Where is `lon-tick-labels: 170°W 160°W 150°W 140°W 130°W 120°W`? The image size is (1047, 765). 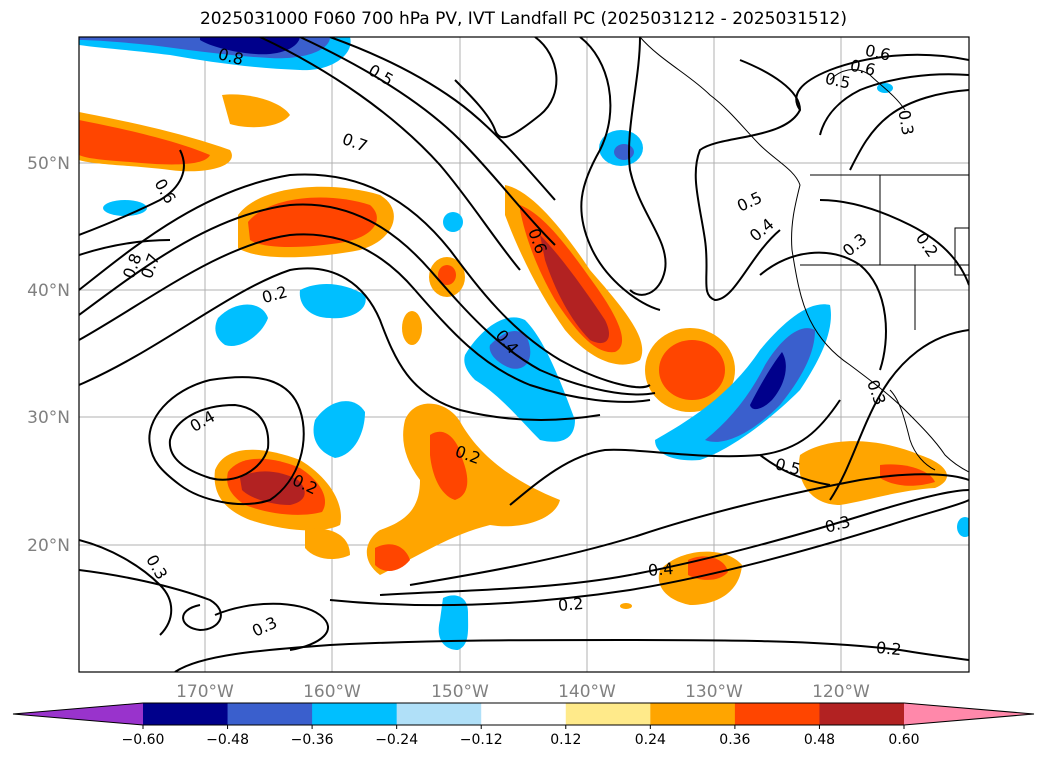
lon-tick-labels: 170°W 160°W 150°W 140°W 130°W 120°W is located at coordinates (523, 692).